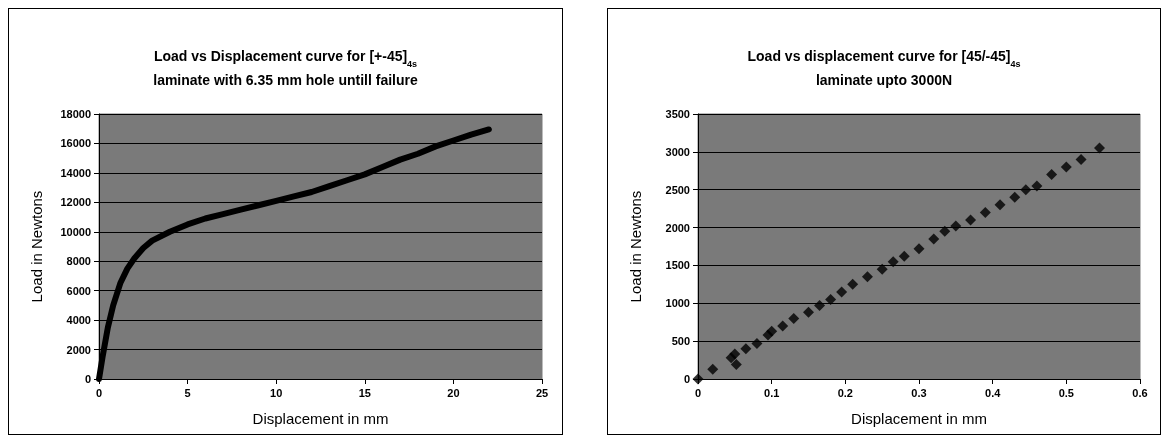 The height and width of the screenshot is (447, 1169). What do you see at coordinates (78, 290) in the screenshot?
I see `y-tick-label: 6000` at bounding box center [78, 290].